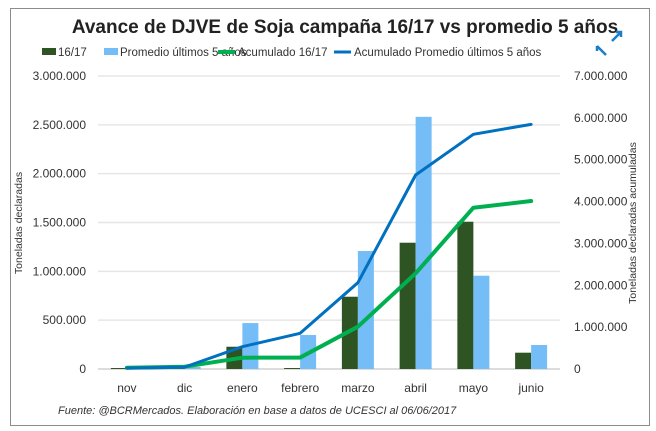 This screenshot has width=656, height=431. Describe the element at coordinates (523, 360) in the screenshot. I see `bar-16-17-junio` at that location.